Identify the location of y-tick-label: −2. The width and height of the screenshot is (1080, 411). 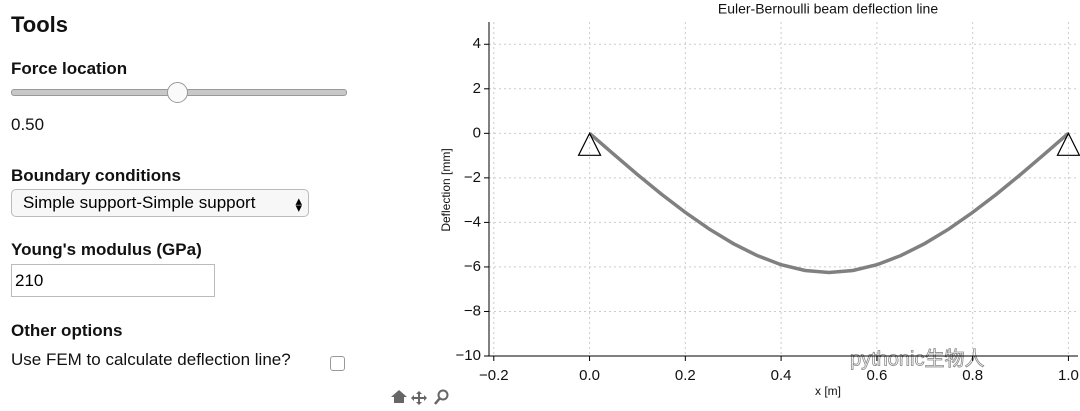
(472, 177).